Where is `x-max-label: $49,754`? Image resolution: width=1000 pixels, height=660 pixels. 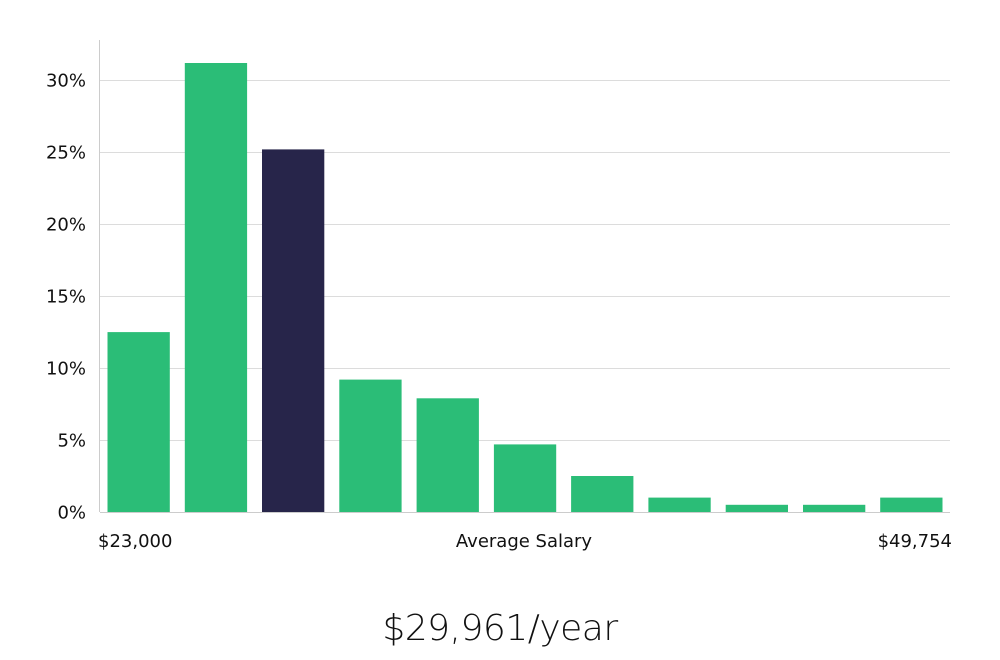 x-max-label: $49,754 is located at coordinates (915, 541).